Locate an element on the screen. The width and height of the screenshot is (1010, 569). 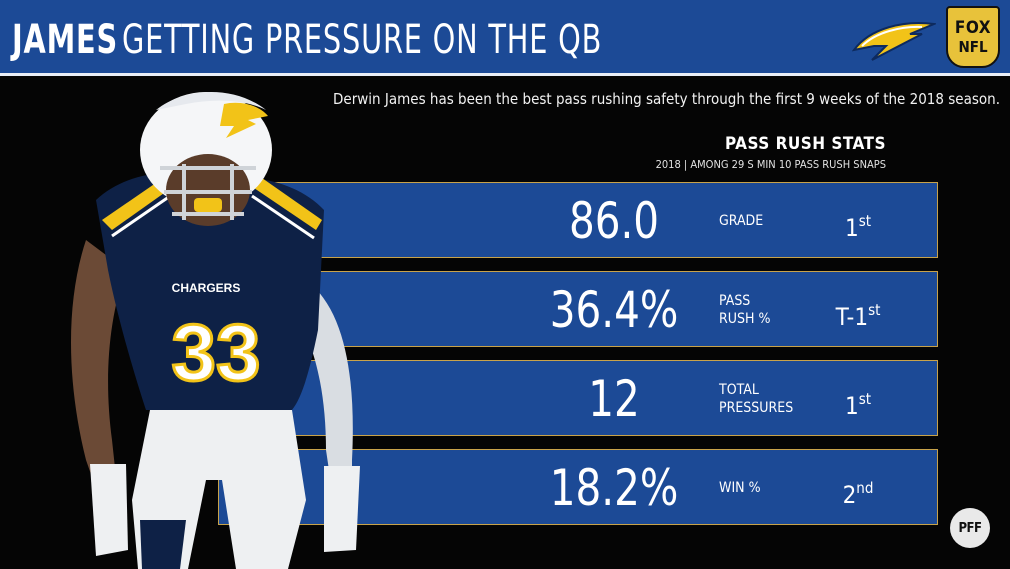
stat-label: GRADE is located at coordinates (764, 221).